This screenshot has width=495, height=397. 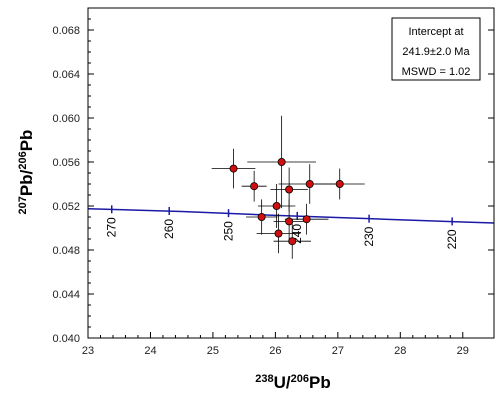 I want to click on x-tick-label: 24, so click(x=150, y=351).